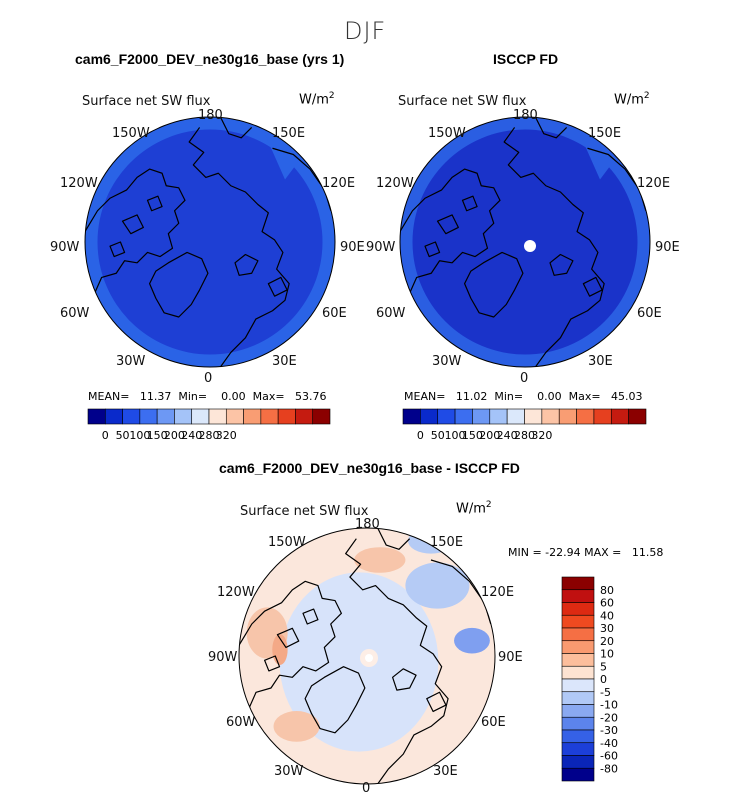 This screenshot has height=798, width=733. Describe the element at coordinates (241, 722) in the screenshot. I see `diff-lon-60w: 60W` at that location.